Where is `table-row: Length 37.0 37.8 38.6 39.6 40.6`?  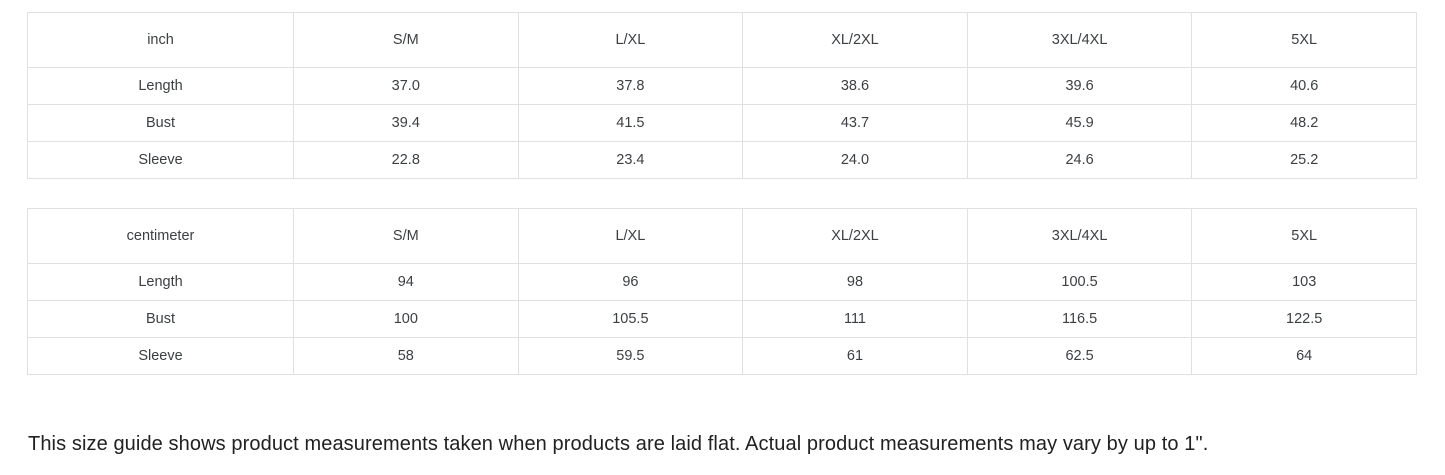
table-row: Length 37.0 37.8 38.6 39.6 40.6 is located at coordinates (722, 86).